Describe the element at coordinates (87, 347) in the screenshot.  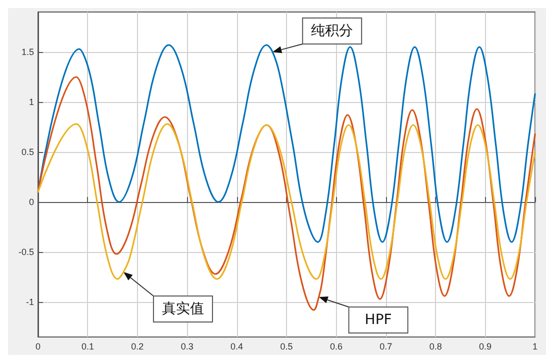
I see `x-tick-label: 0.1` at that location.